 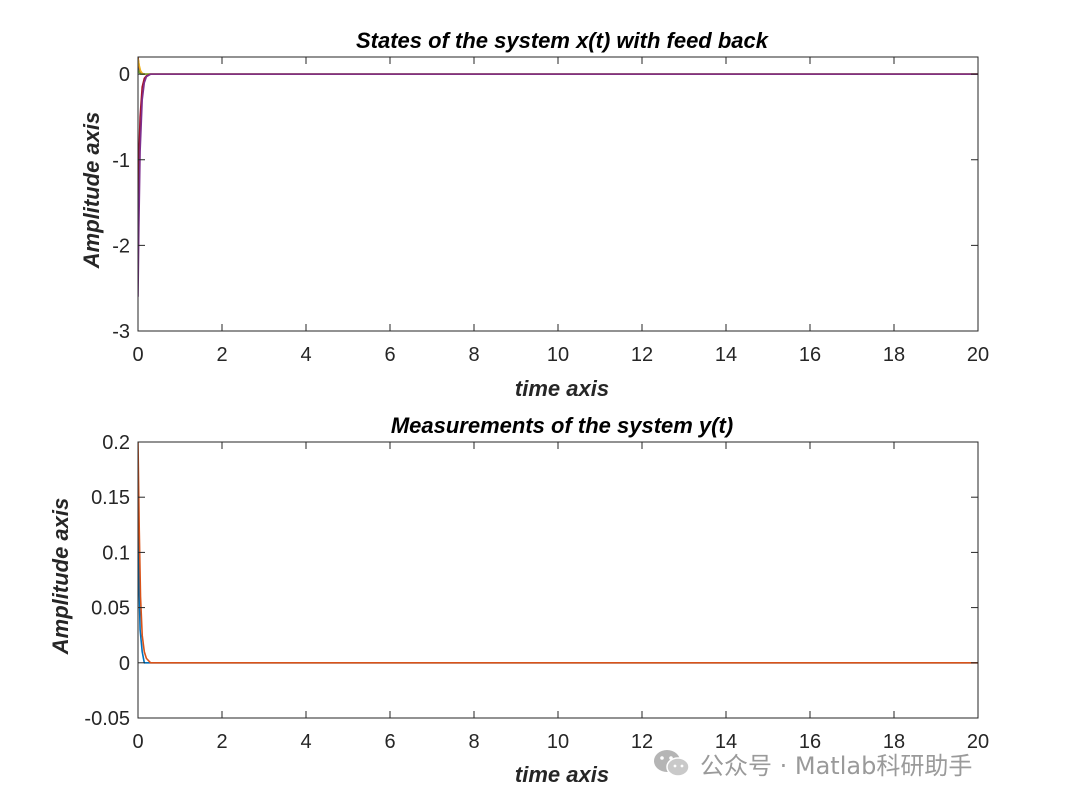 What do you see at coordinates (121, 161) in the screenshot?
I see `y-tick-label: -1` at bounding box center [121, 161].